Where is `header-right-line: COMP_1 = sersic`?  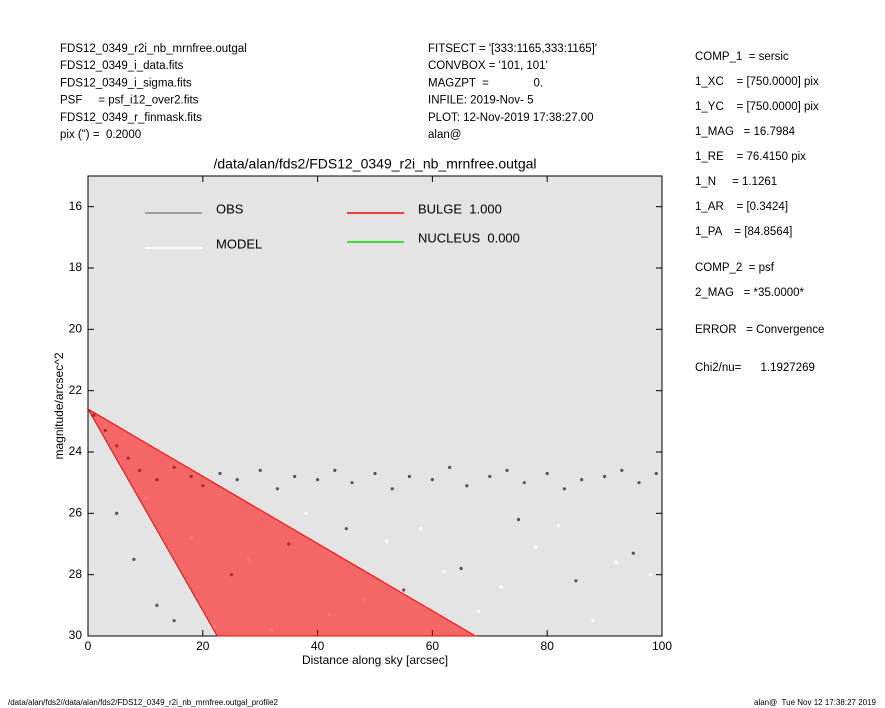 header-right-line: COMP_1 = sersic is located at coordinates (742, 57).